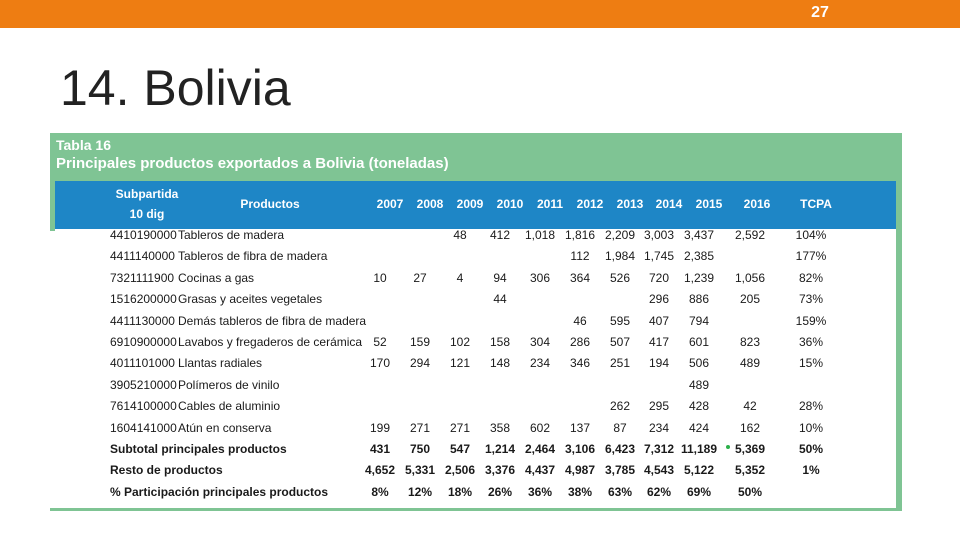 The width and height of the screenshot is (960, 540). I want to click on table-cell: 4,543, so click(659, 470).